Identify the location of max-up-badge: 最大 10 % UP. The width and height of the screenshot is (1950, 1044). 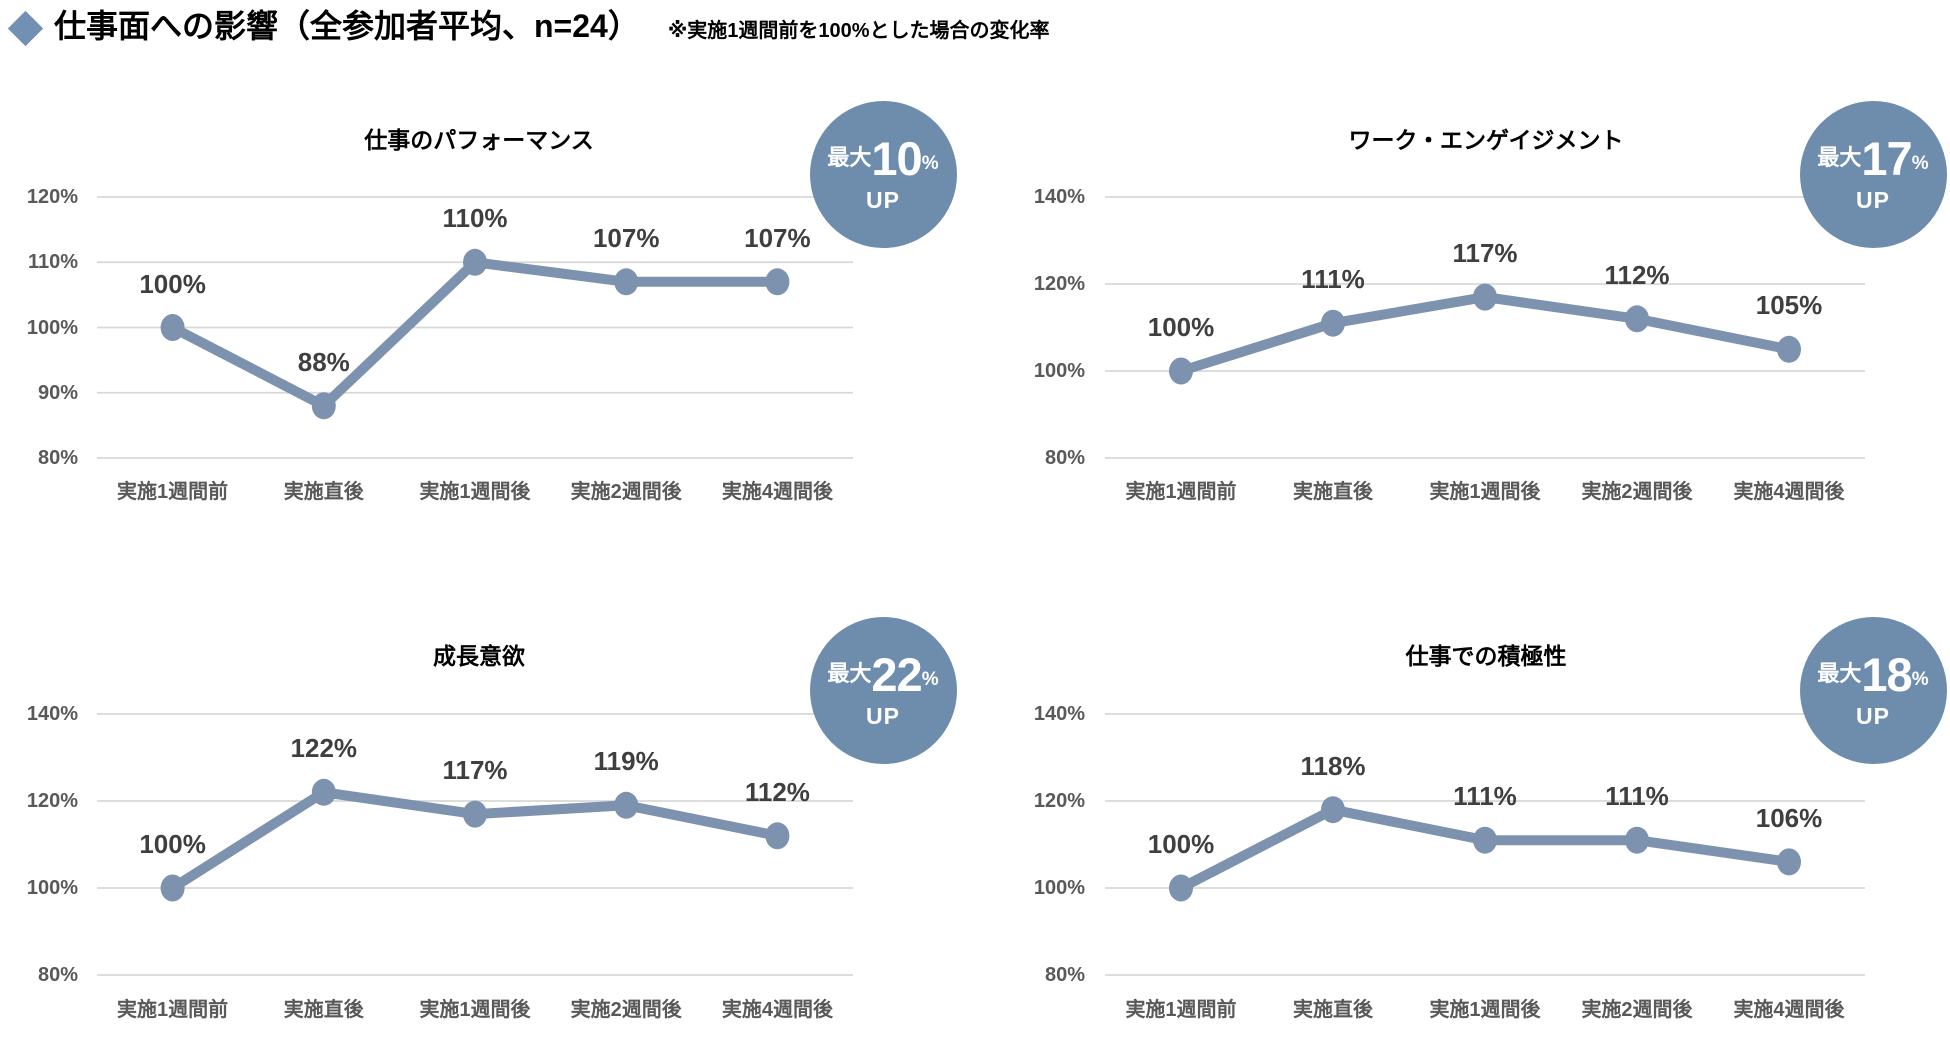
(883, 174).